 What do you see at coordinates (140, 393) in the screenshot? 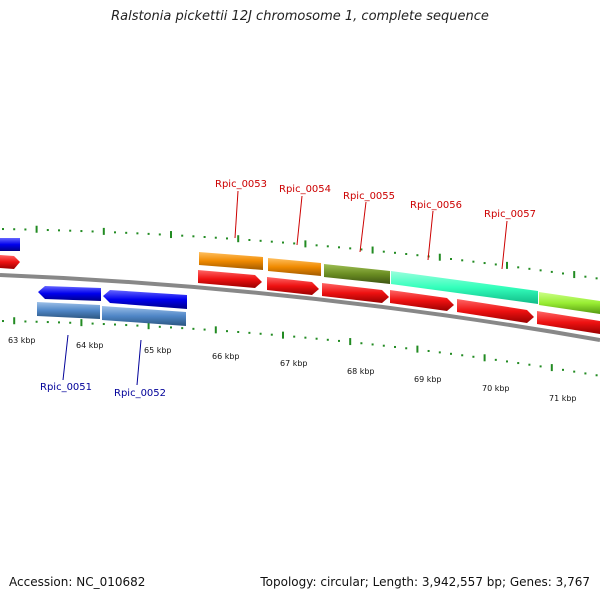
I see `gene-label-rpic0052: Rpic_0052` at bounding box center [140, 393].